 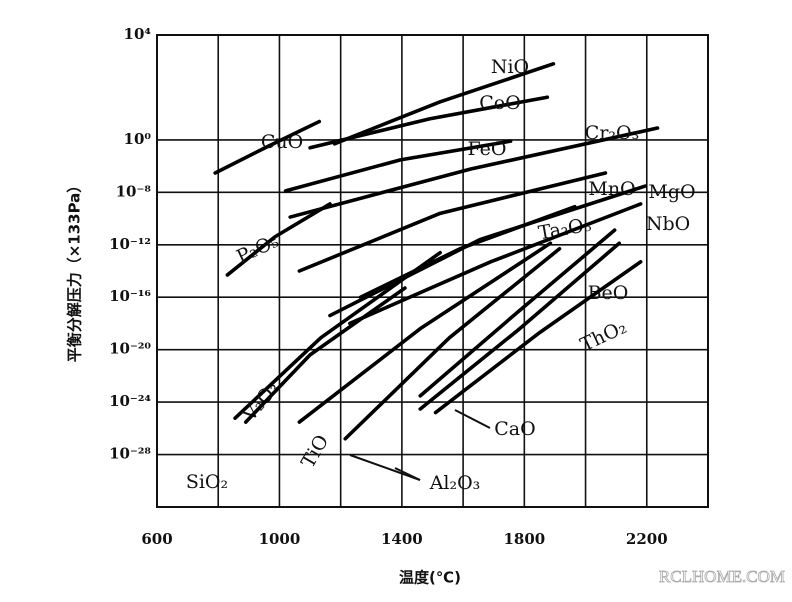 What do you see at coordinates (668, 224) in the screenshot?
I see `series-label: NbO` at bounding box center [668, 224].